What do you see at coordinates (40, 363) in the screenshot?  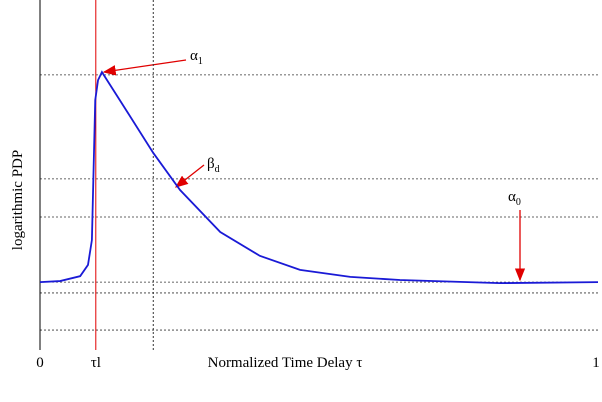 I see `x-tick-label: 0` at bounding box center [40, 363].